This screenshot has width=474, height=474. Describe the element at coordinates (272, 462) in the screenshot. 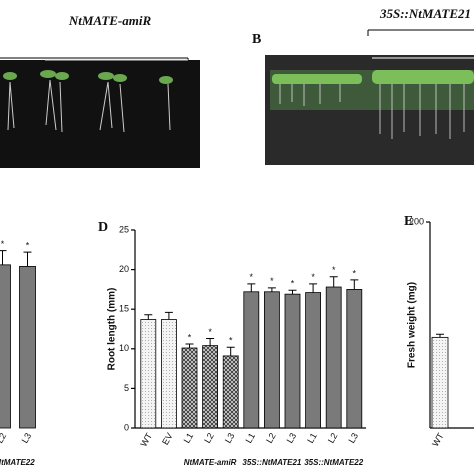

I see `group-label: 35S::NtMATE21` at that location.